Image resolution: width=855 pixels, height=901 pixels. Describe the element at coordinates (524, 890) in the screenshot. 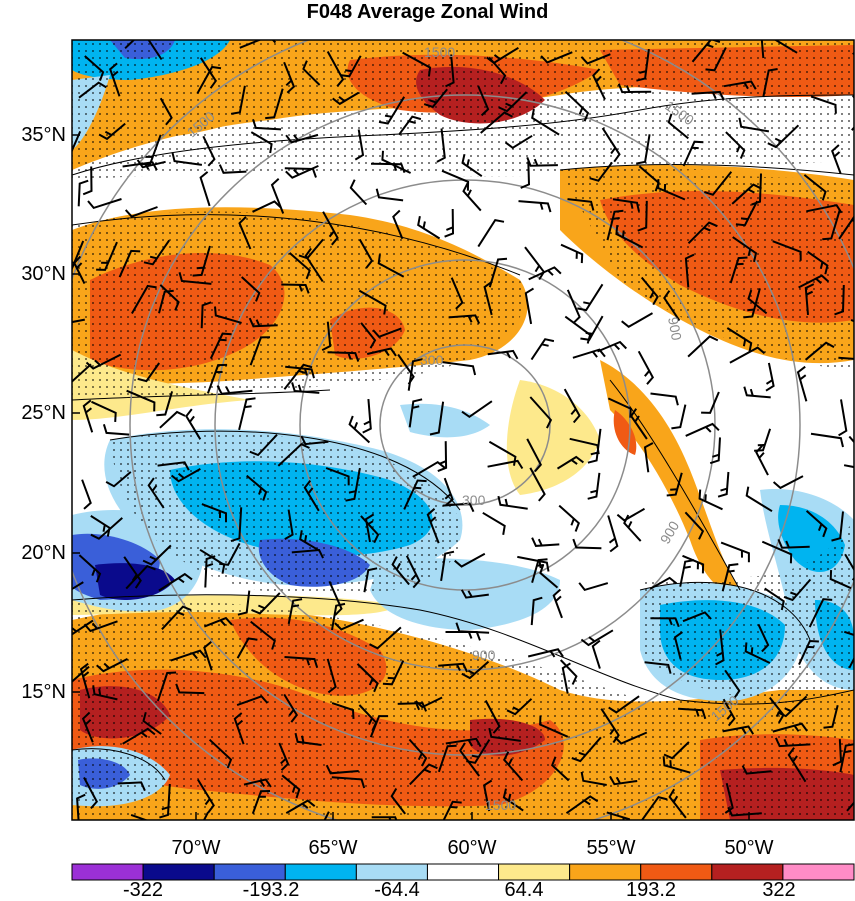

I see `colorbar-label: 64.4` at that location.